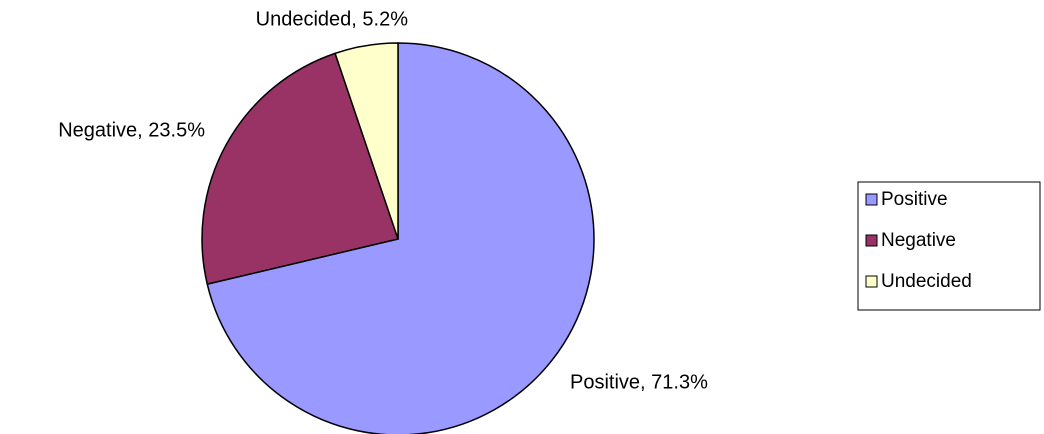  I want to click on data-label: Negative, 23.5%, so click(131, 130).